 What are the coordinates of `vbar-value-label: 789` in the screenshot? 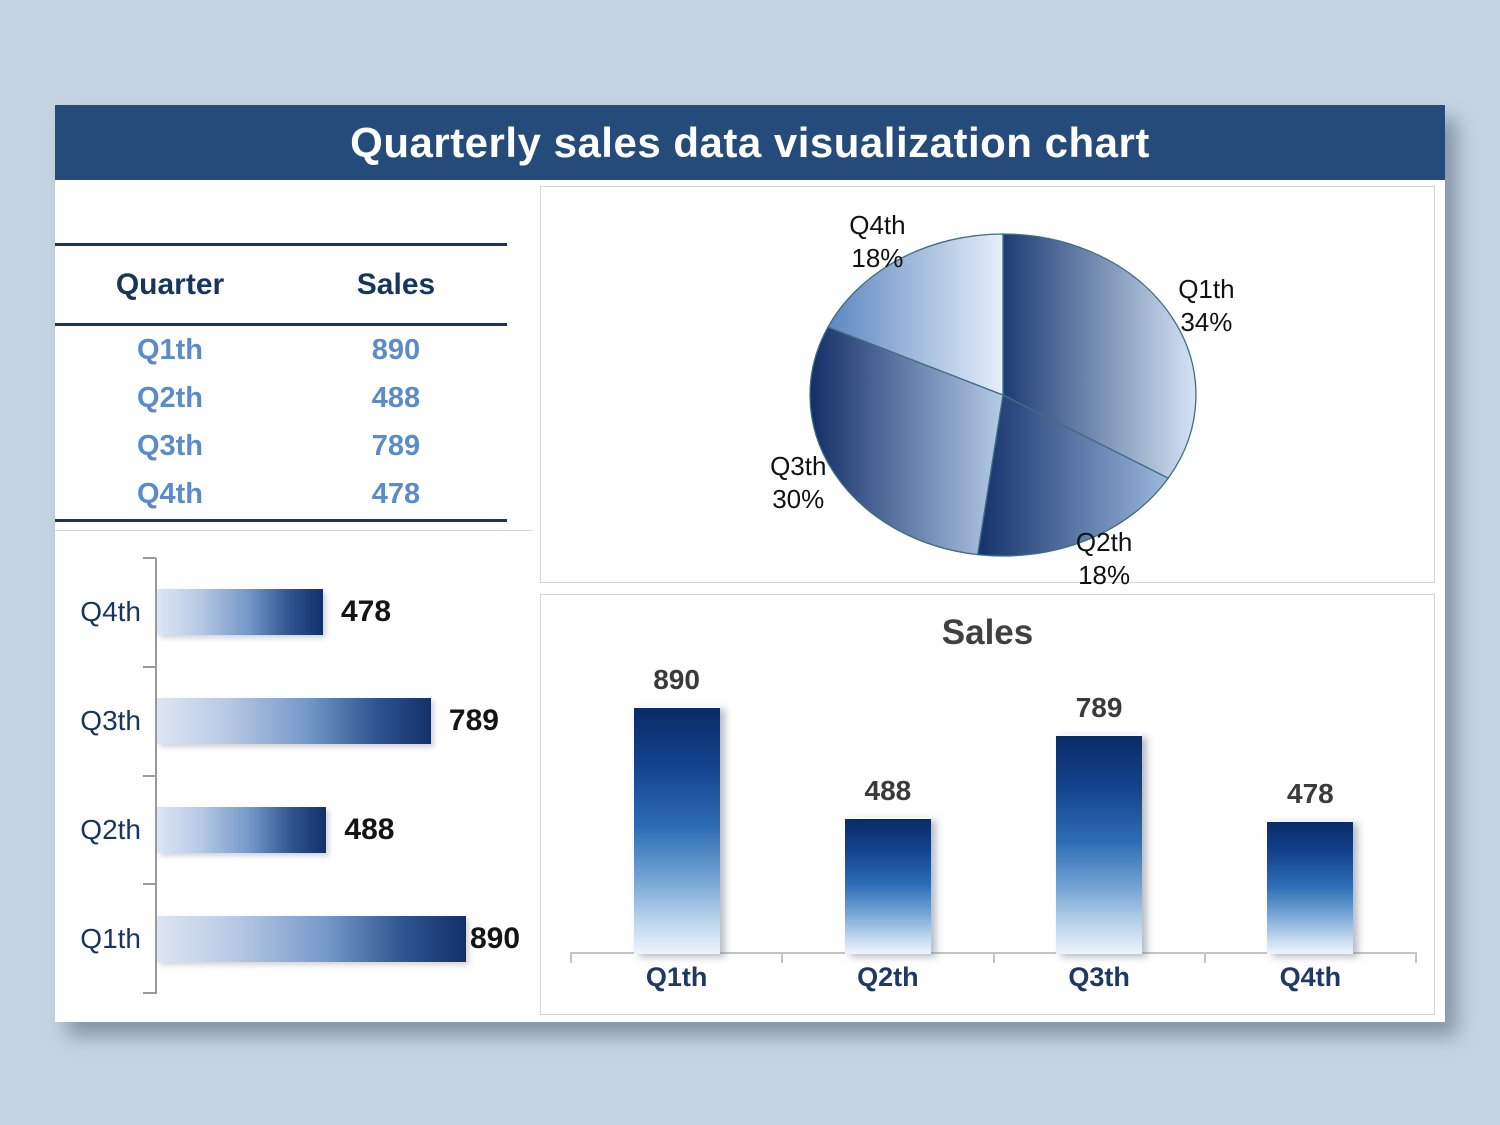 It's located at (1099, 707).